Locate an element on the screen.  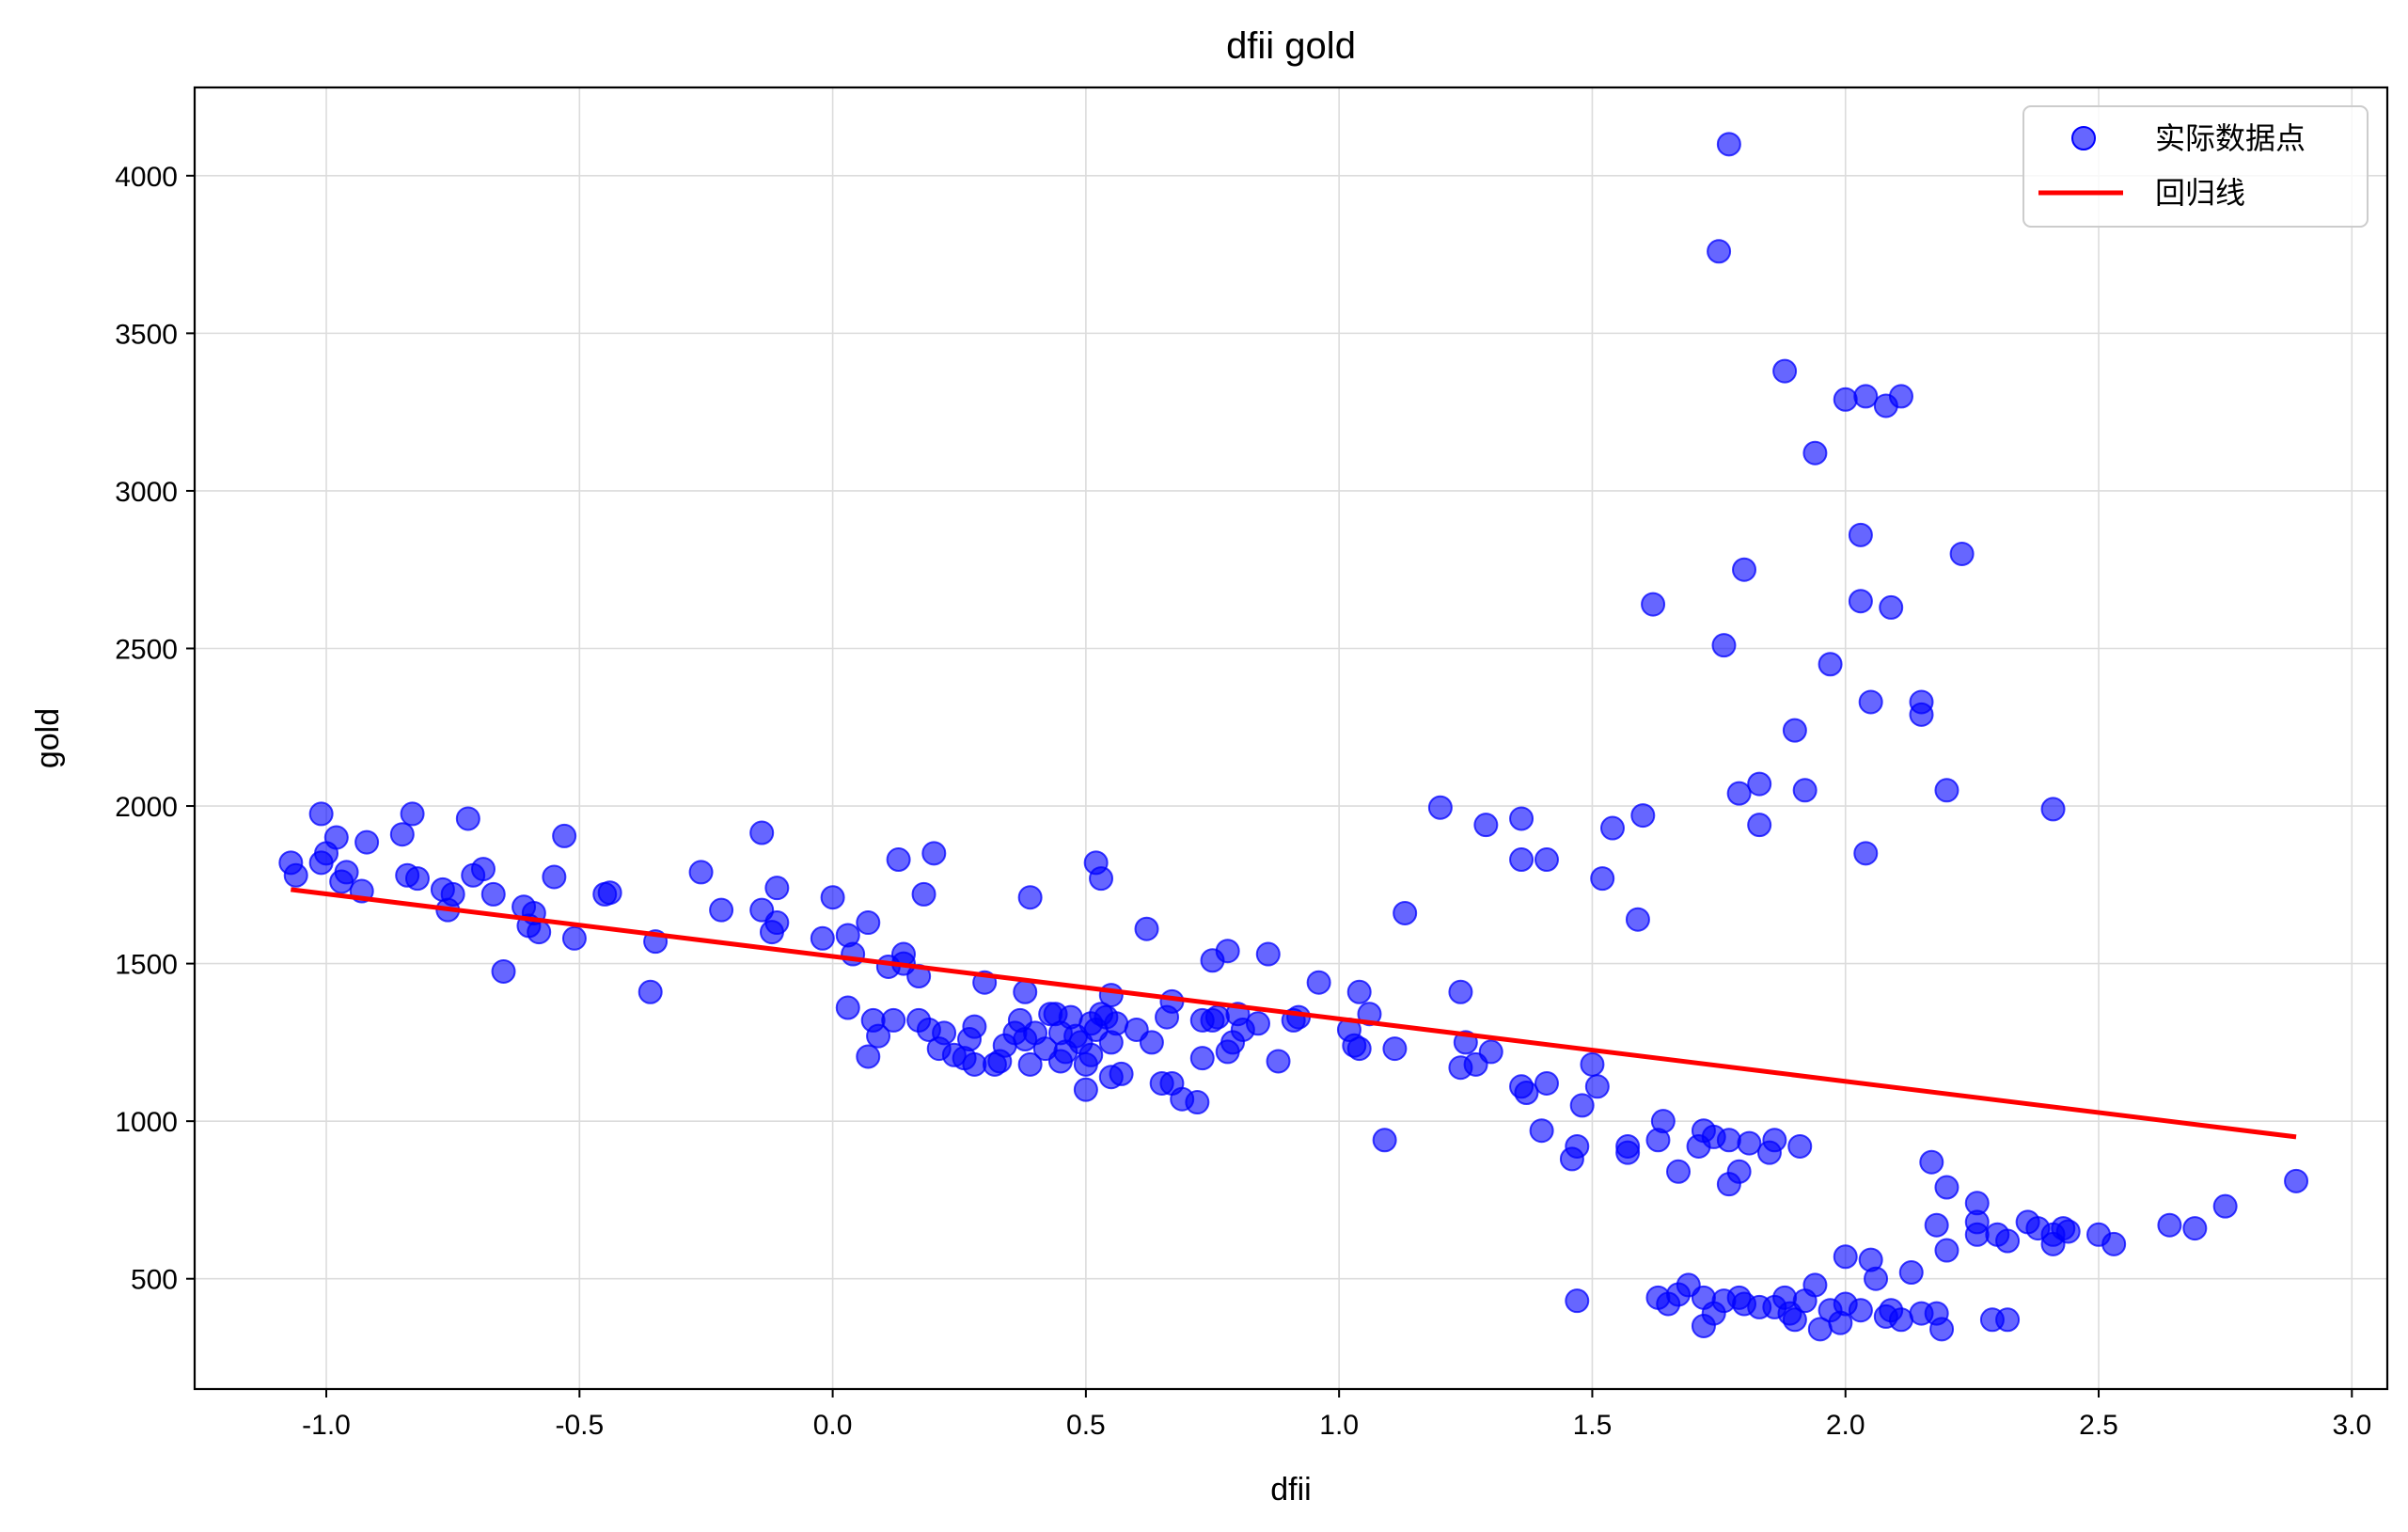
x-tick-label: 0.5 is located at coordinates (1086, 1425).